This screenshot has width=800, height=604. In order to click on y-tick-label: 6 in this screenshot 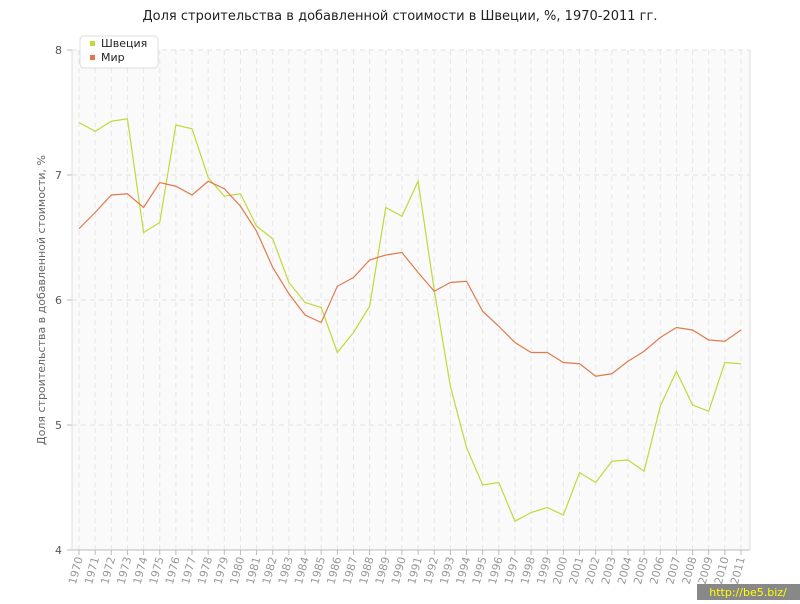, I will do `click(58, 300)`.